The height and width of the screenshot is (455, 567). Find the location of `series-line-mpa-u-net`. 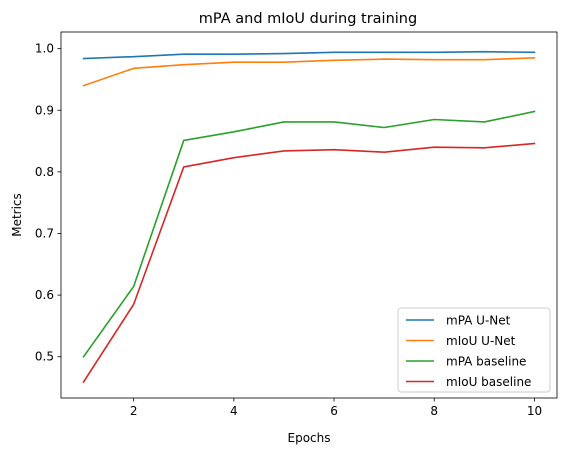

series-line-mpa-u-net is located at coordinates (309, 55).